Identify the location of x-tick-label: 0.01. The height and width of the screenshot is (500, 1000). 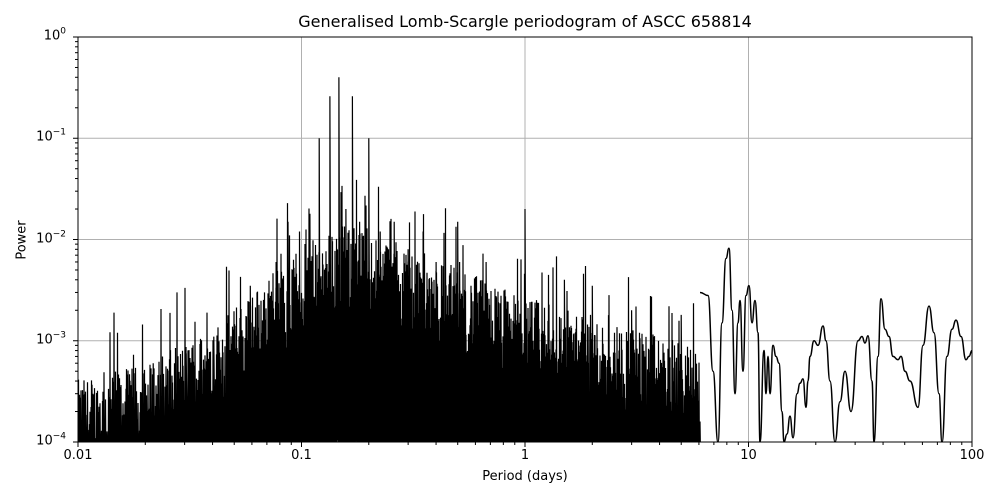
(78, 455).